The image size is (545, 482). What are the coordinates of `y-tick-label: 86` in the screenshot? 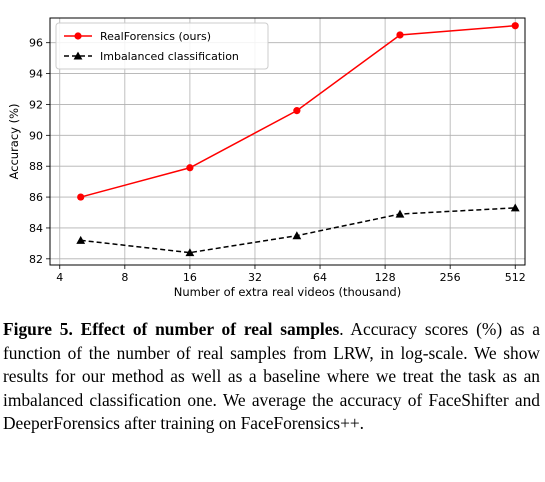 It's located at (36, 197).